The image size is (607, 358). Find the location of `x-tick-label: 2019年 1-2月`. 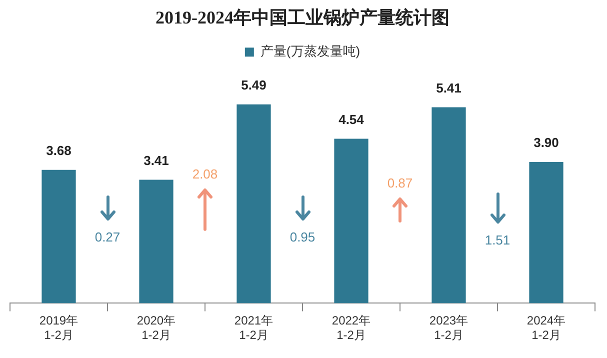

x-tick-label: 2019年 1-2月 is located at coordinates (58, 328).